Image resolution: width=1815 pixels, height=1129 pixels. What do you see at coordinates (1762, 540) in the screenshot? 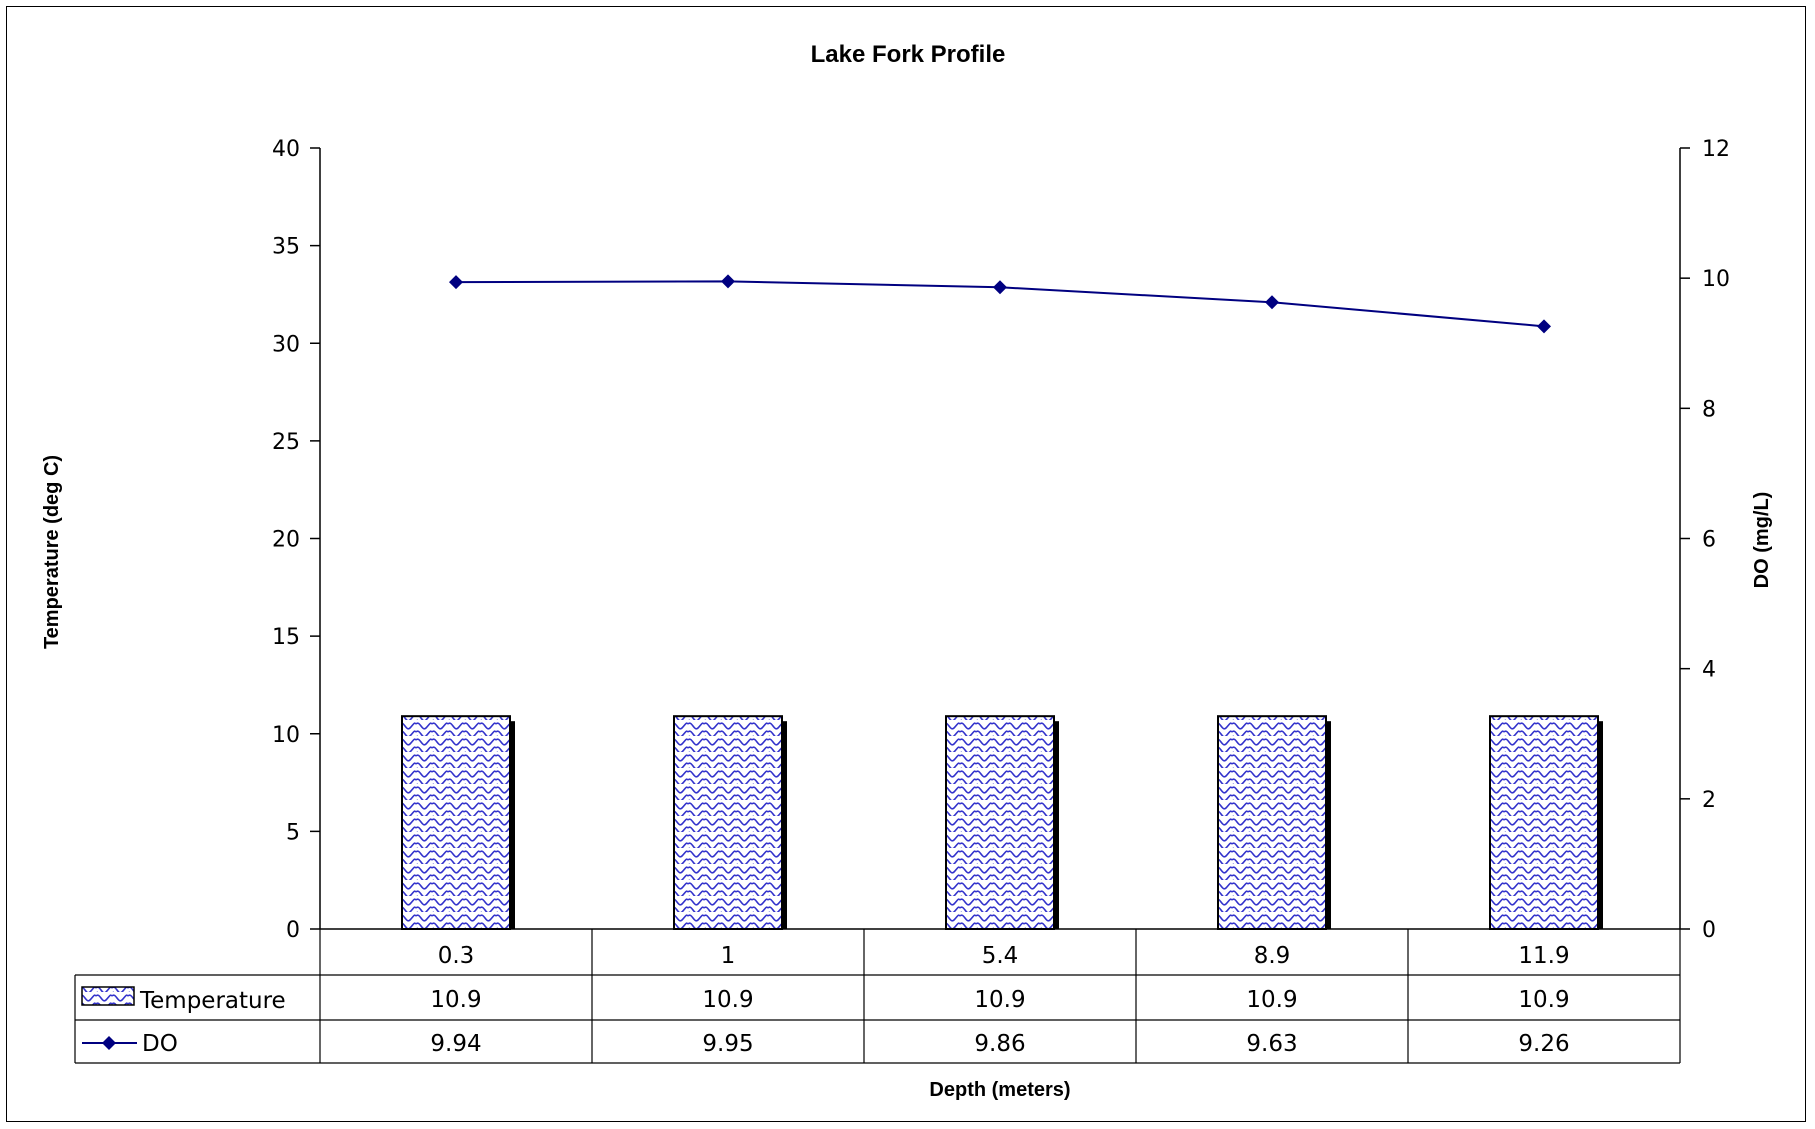
I see `y2-axis-title: DO (mg/L)` at bounding box center [1762, 540].